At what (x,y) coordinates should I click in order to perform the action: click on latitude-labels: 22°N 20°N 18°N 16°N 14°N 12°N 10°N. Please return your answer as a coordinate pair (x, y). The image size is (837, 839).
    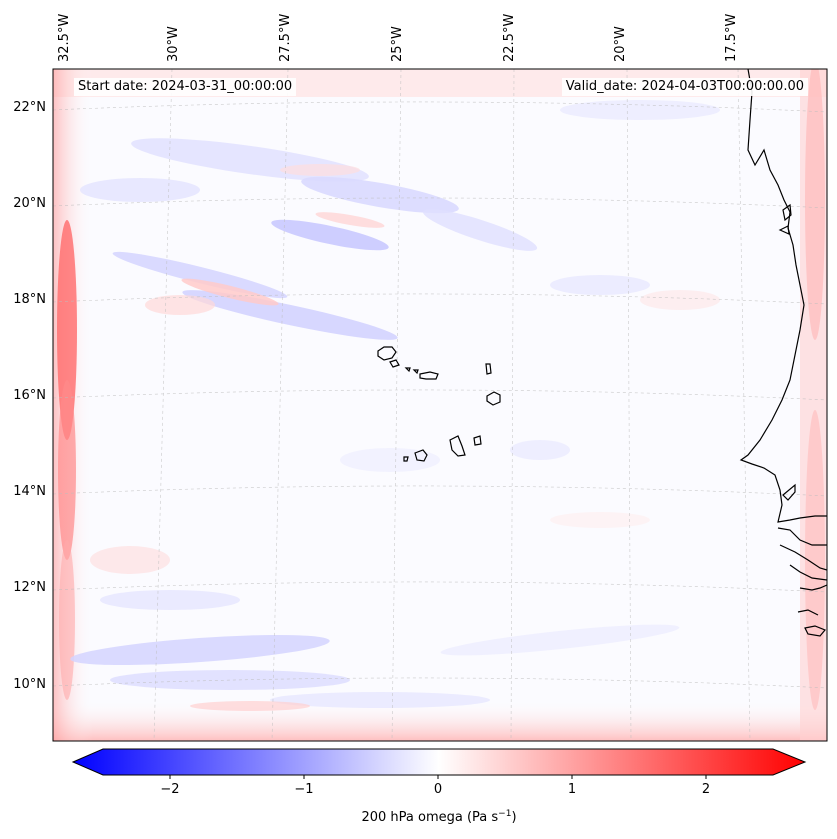
    Looking at the image, I should click on (29, 396).